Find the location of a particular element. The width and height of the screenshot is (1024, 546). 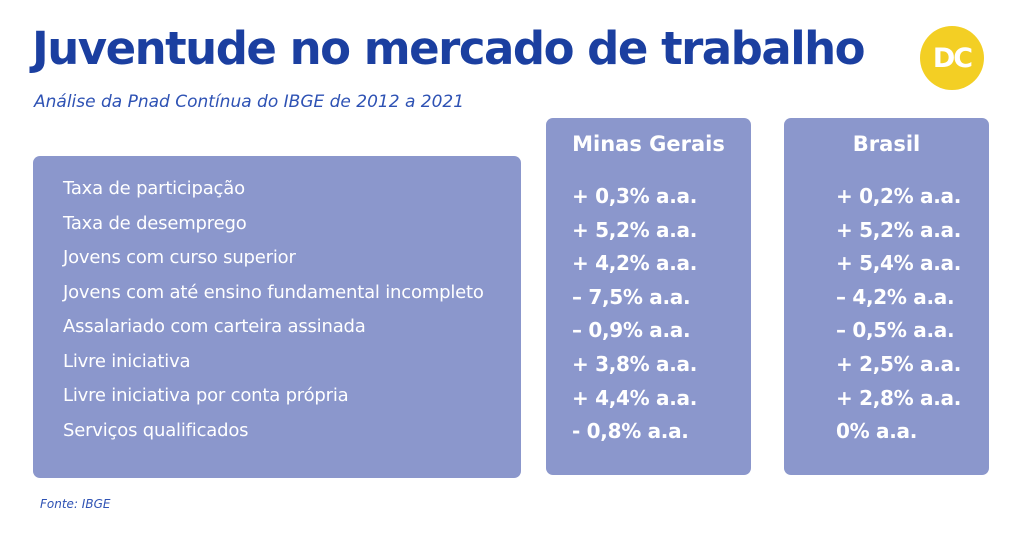

value-cell: - 0,8% a.a. is located at coordinates (630, 431).